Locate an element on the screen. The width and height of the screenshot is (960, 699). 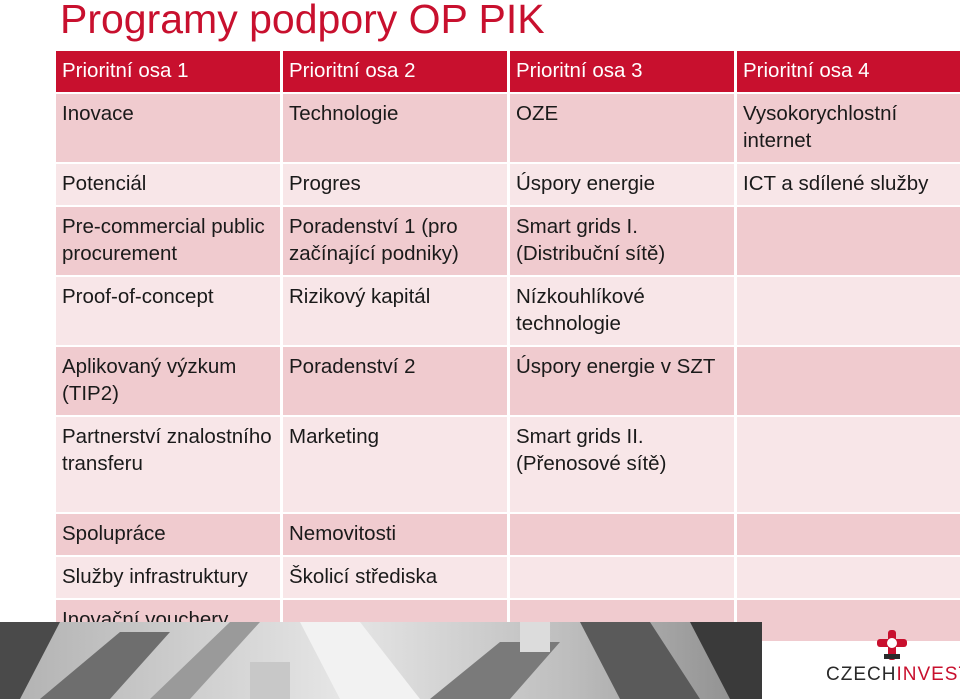
table-cell: Smart grids II. (Přenosové sítě) is located at coordinates (622, 464).